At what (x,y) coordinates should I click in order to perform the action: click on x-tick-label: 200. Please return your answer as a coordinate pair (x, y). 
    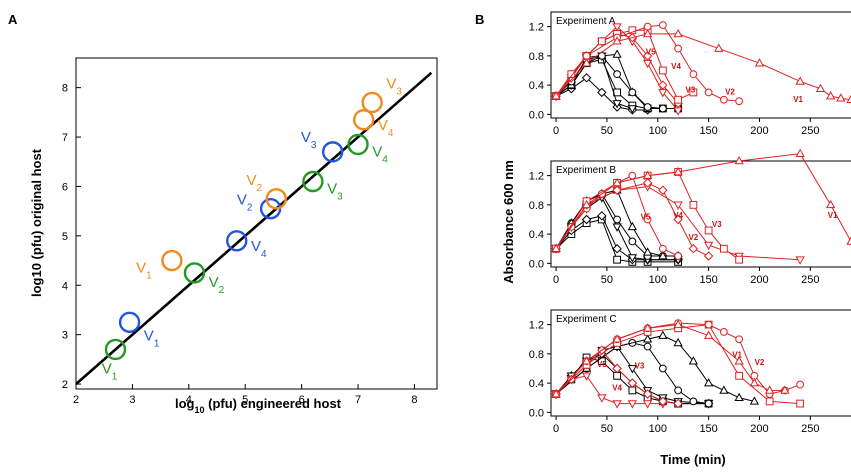
    Looking at the image, I should click on (759, 280).